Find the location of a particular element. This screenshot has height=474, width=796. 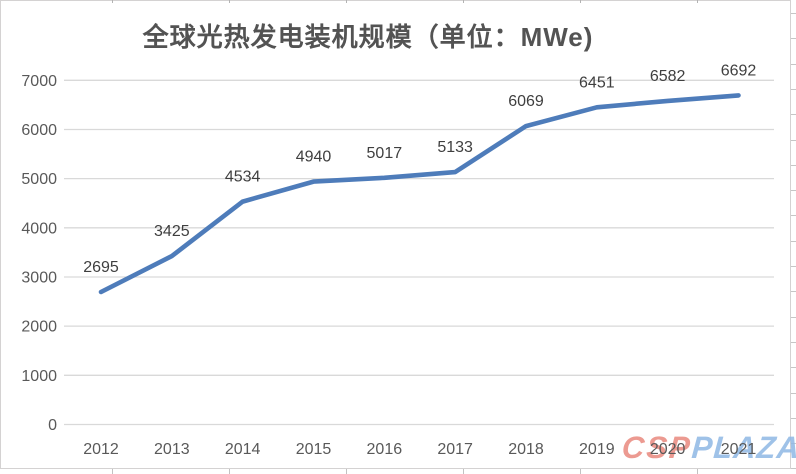

data-label: 5017 is located at coordinates (385, 153).